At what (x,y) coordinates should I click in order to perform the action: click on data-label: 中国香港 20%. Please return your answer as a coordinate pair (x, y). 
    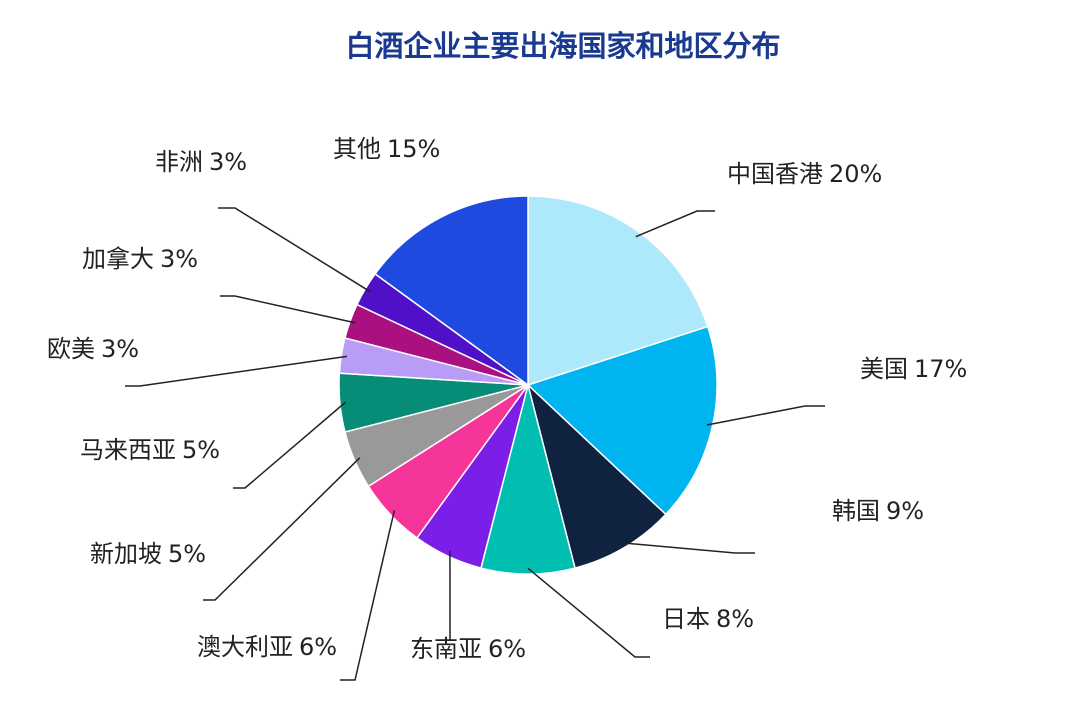
    Looking at the image, I should click on (804, 174).